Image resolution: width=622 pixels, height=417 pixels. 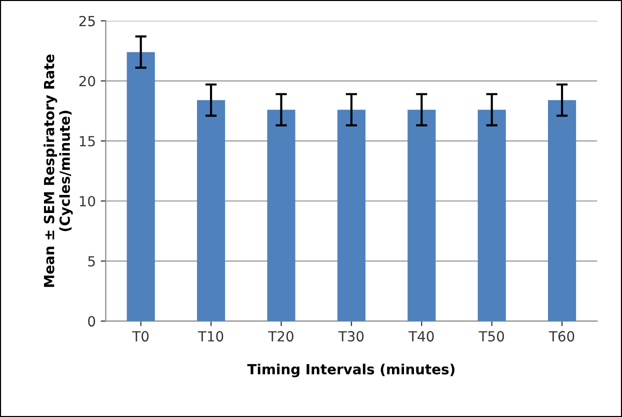 I want to click on x-tick-label: T20, so click(x=281, y=336).